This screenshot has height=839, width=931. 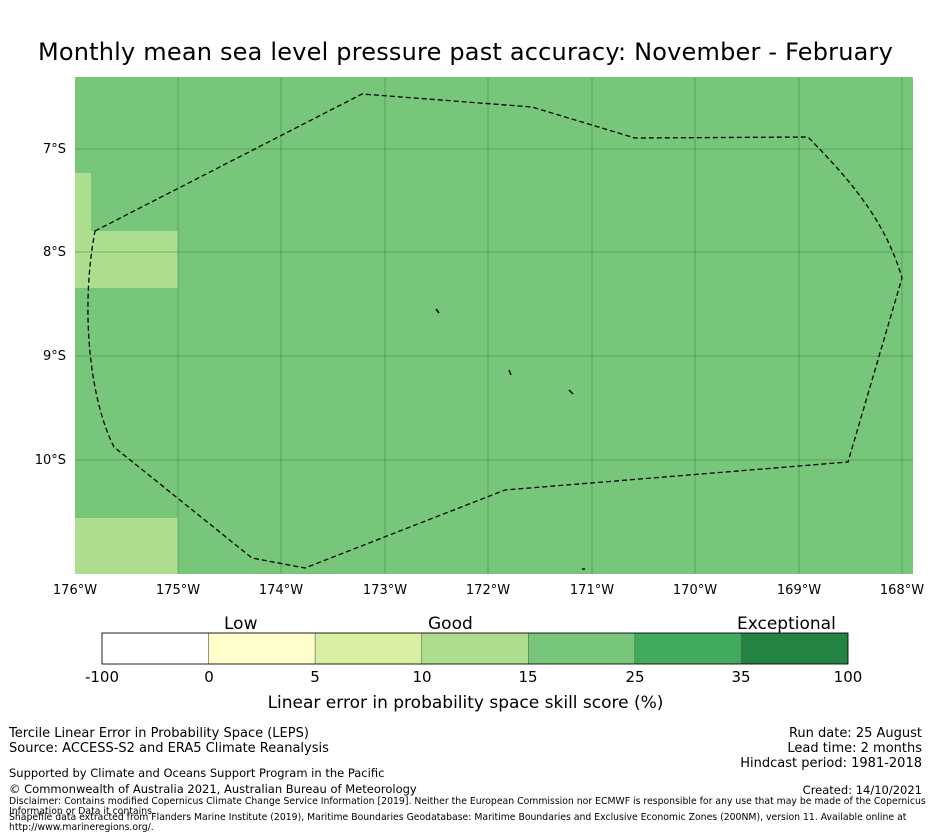 What do you see at coordinates (854, 748) in the screenshot?
I see `footer-lead-time: Lead time: 2 months` at bounding box center [854, 748].